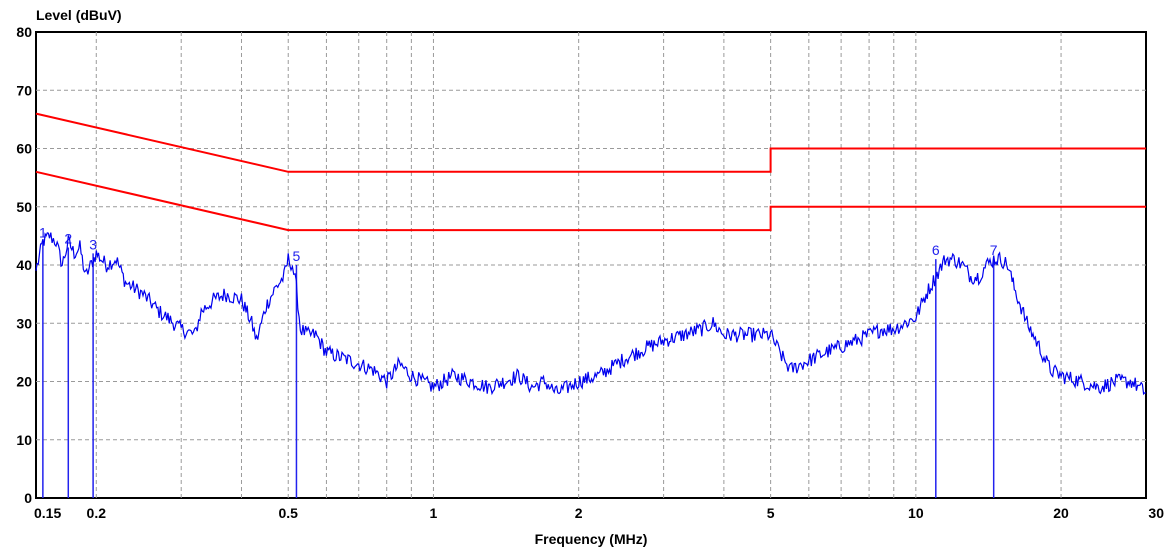 The height and width of the screenshot is (551, 1168). Describe the element at coordinates (28, 498) in the screenshot. I see `y-tick-label: 0` at that location.